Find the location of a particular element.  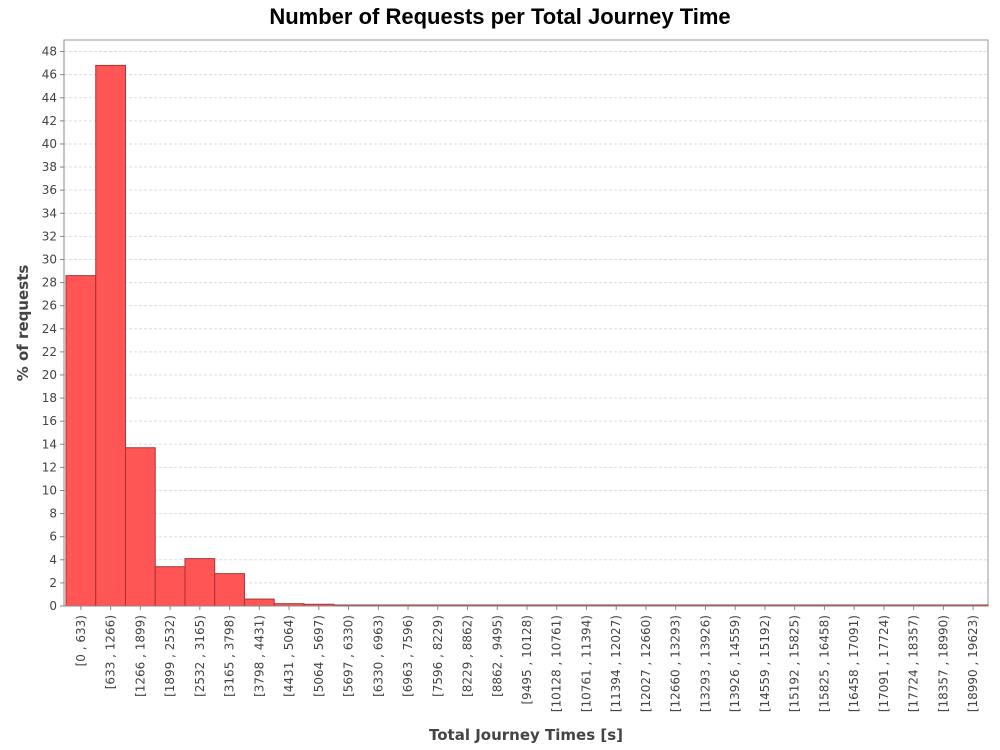

x-tick-label: [18357 , 18990) is located at coordinates (943, 663).